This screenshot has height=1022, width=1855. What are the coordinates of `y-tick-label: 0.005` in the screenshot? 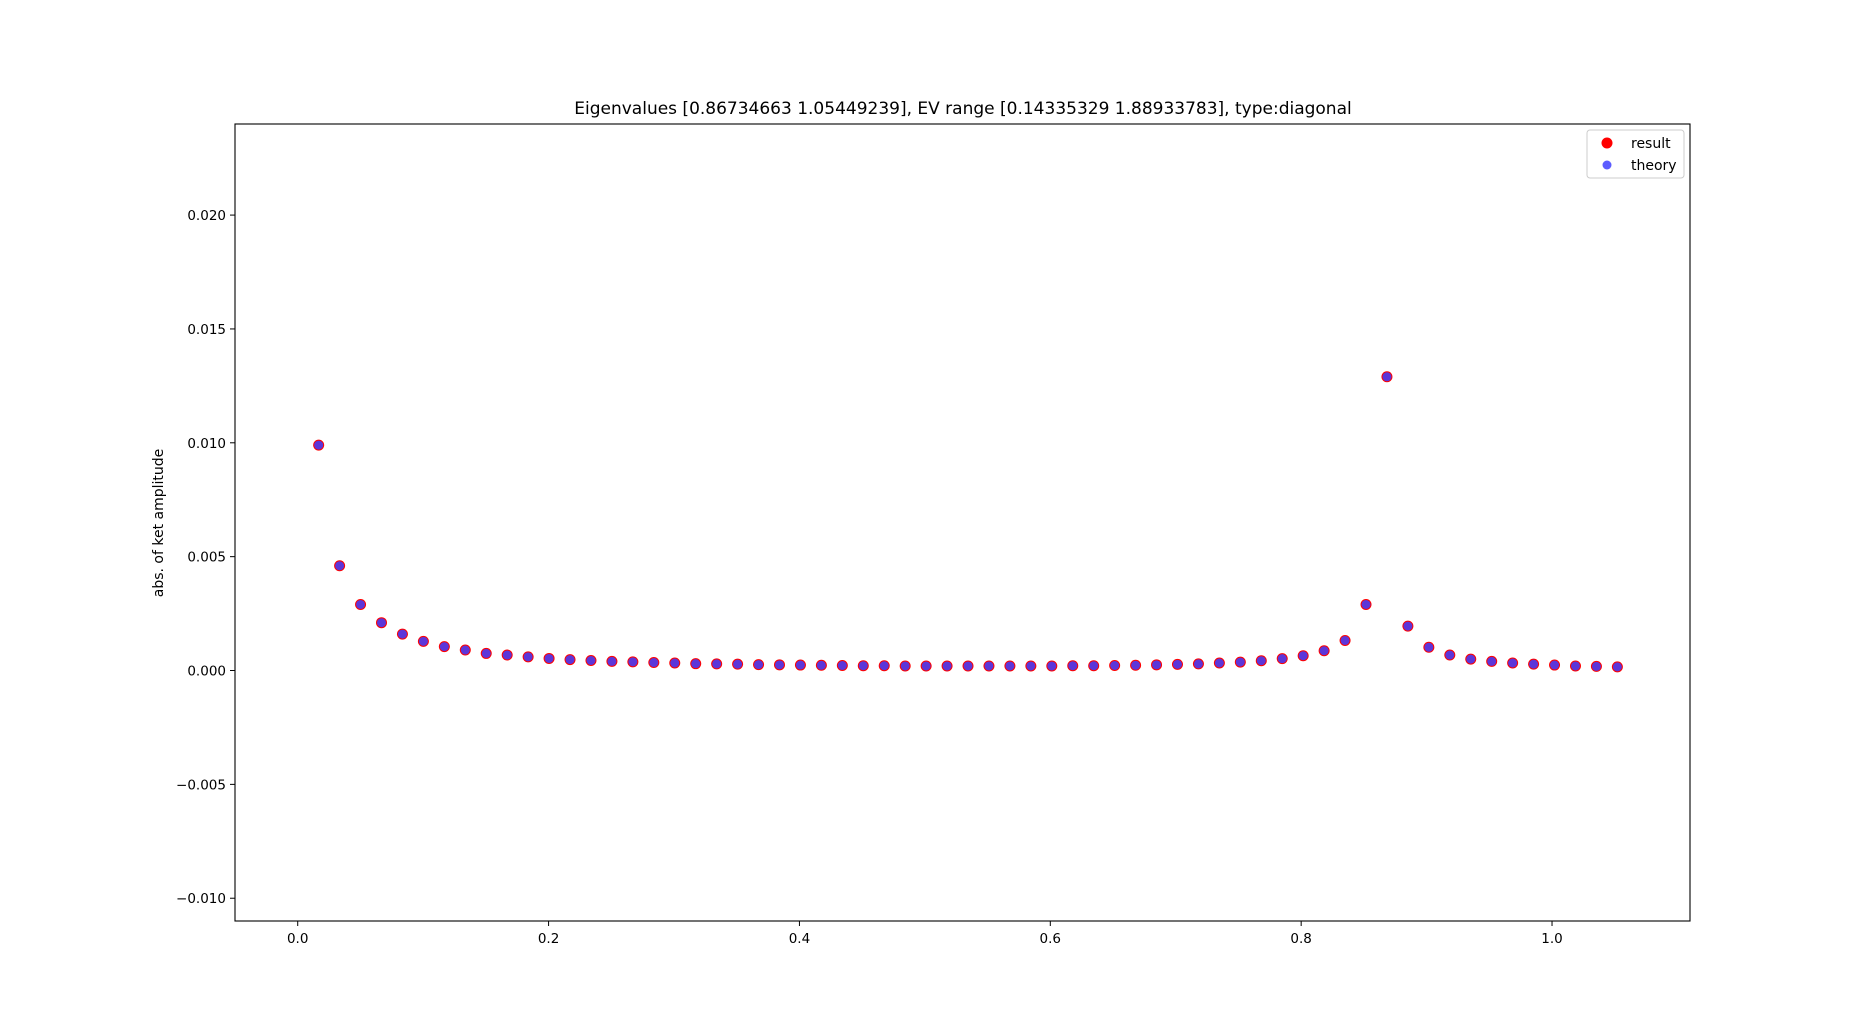 It's located at (206, 558).